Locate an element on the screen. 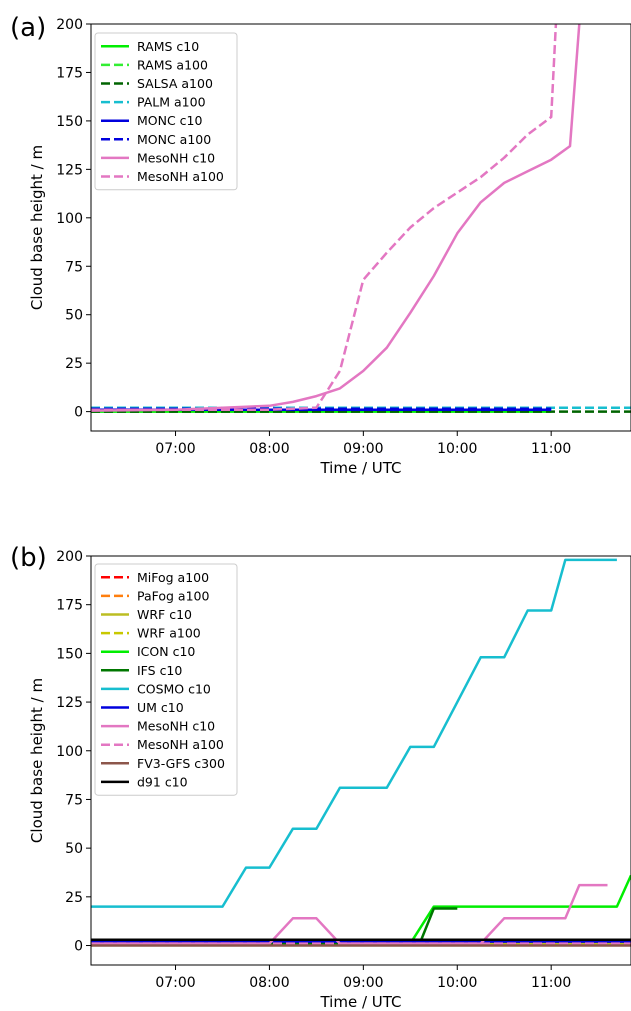 The height and width of the screenshot is (1011, 631). panel-label: (b) is located at coordinates (28, 558).